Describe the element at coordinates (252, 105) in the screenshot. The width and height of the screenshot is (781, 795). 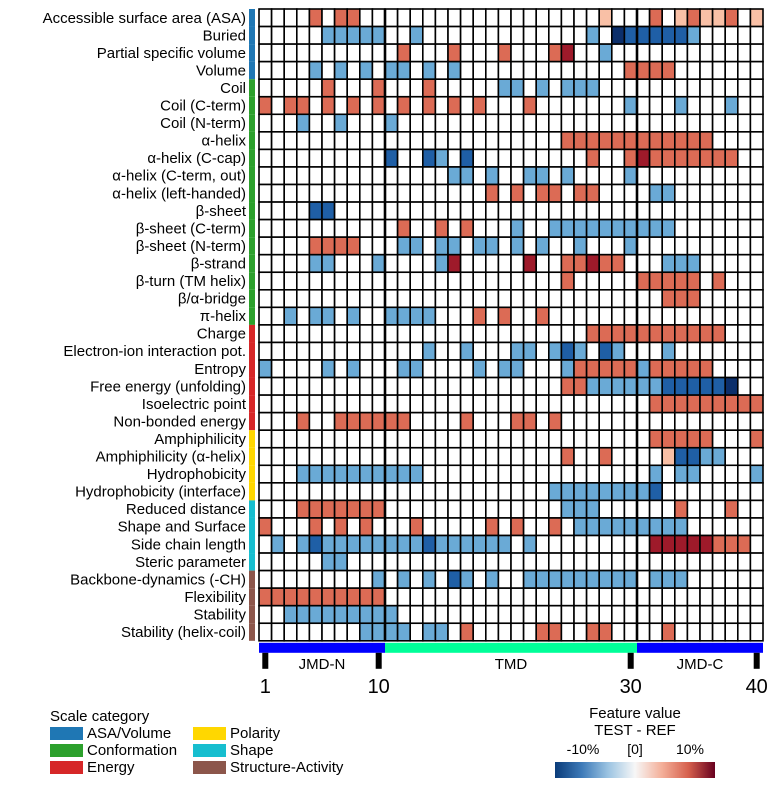
I see `category-bar-segment` at that location.